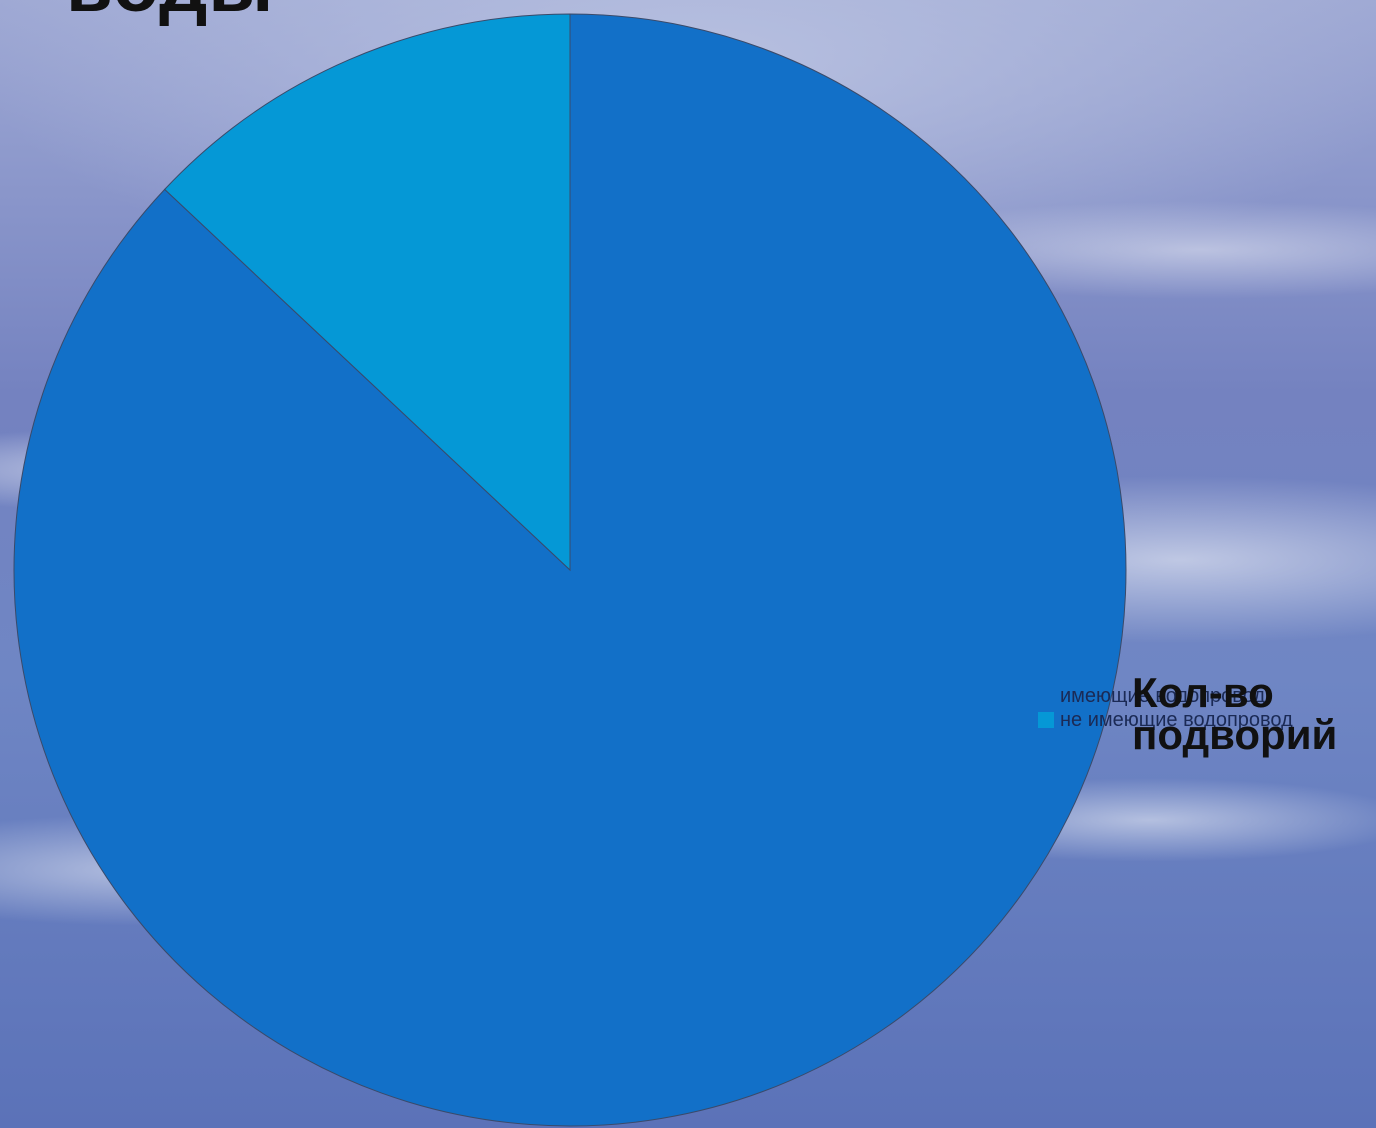  Describe the element at coordinates (170, 14) in the screenshot. I see `slide-title-fragment: воды` at that location.